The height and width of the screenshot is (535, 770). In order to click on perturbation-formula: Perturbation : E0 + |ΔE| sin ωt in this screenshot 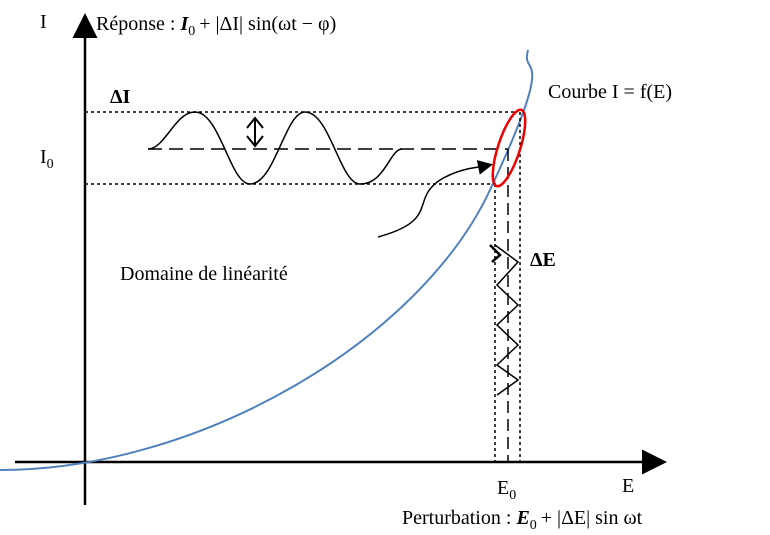, I will do `click(522, 520)`.